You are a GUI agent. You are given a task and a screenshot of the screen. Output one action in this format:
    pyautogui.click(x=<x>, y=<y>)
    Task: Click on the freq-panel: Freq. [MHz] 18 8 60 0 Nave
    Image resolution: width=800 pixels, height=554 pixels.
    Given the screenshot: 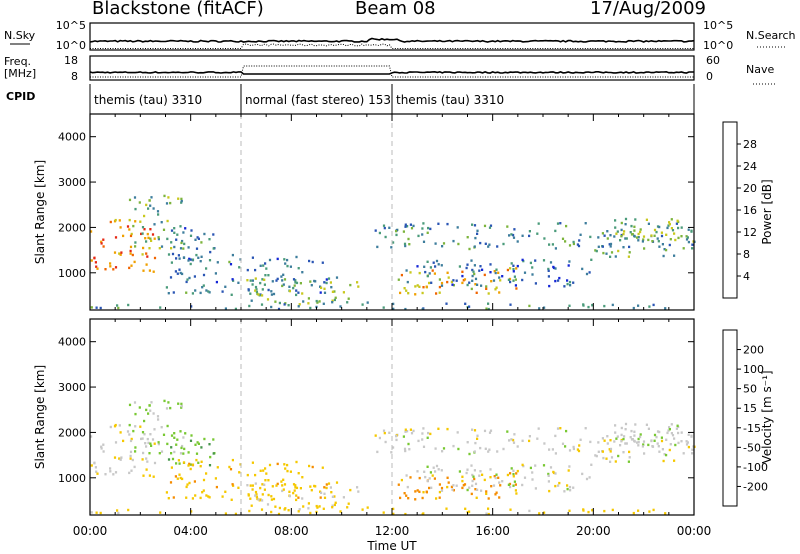 What is the action you would take?
    pyautogui.click(x=389, y=69)
    